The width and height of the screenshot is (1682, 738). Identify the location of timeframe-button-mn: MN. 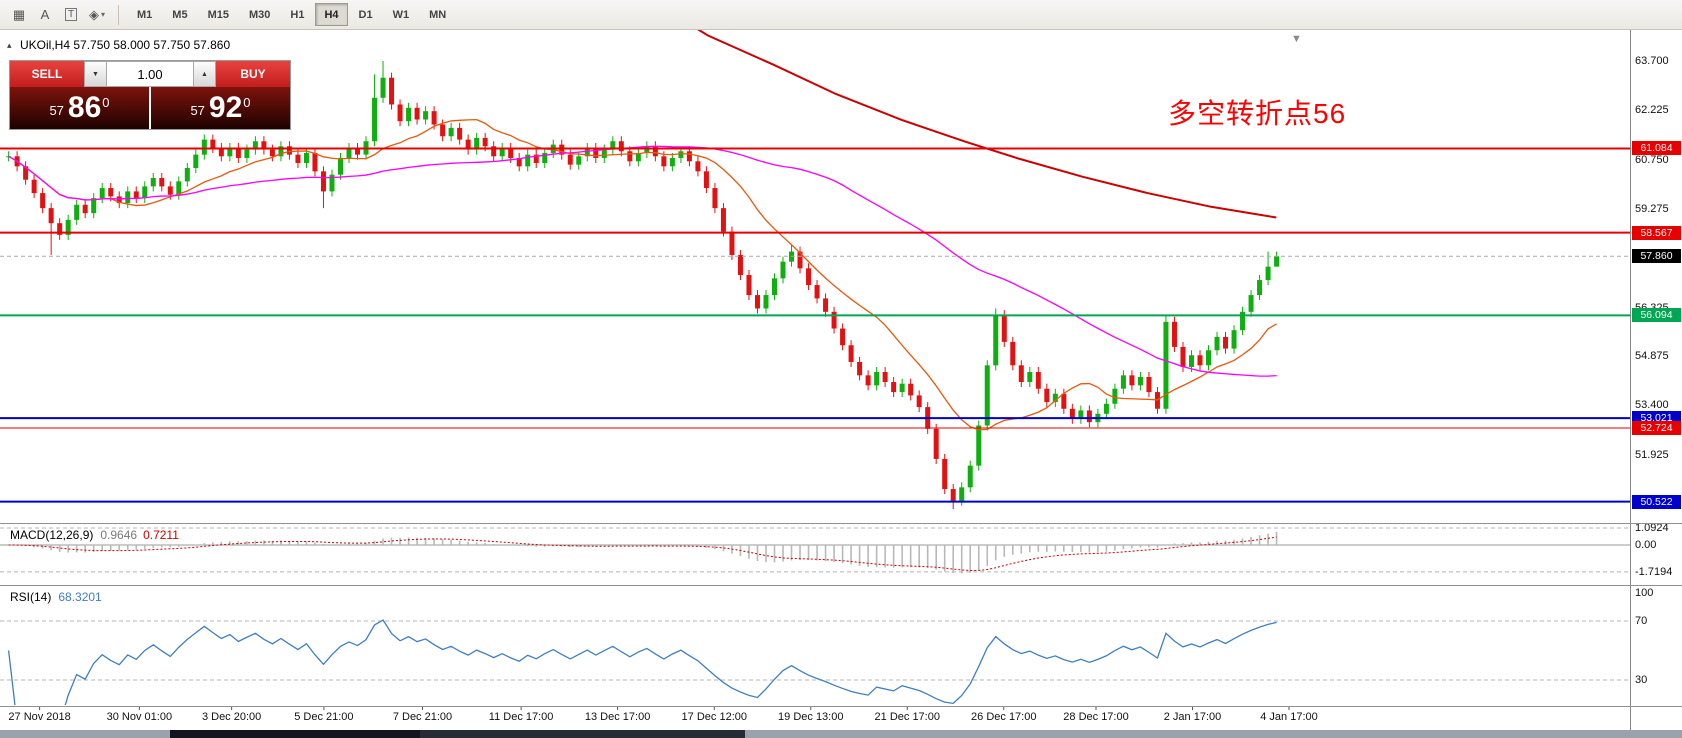
(437, 14).